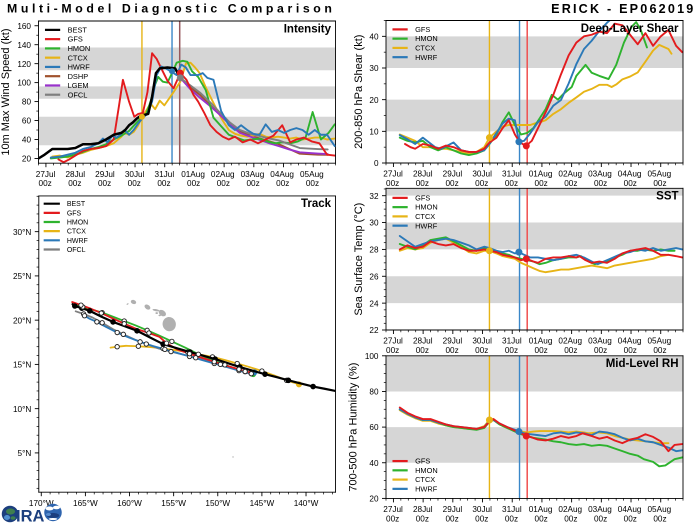 The width and height of the screenshot is (700, 525). Describe the element at coordinates (374, 330) in the screenshot. I see `svg-text: 22` at that location.